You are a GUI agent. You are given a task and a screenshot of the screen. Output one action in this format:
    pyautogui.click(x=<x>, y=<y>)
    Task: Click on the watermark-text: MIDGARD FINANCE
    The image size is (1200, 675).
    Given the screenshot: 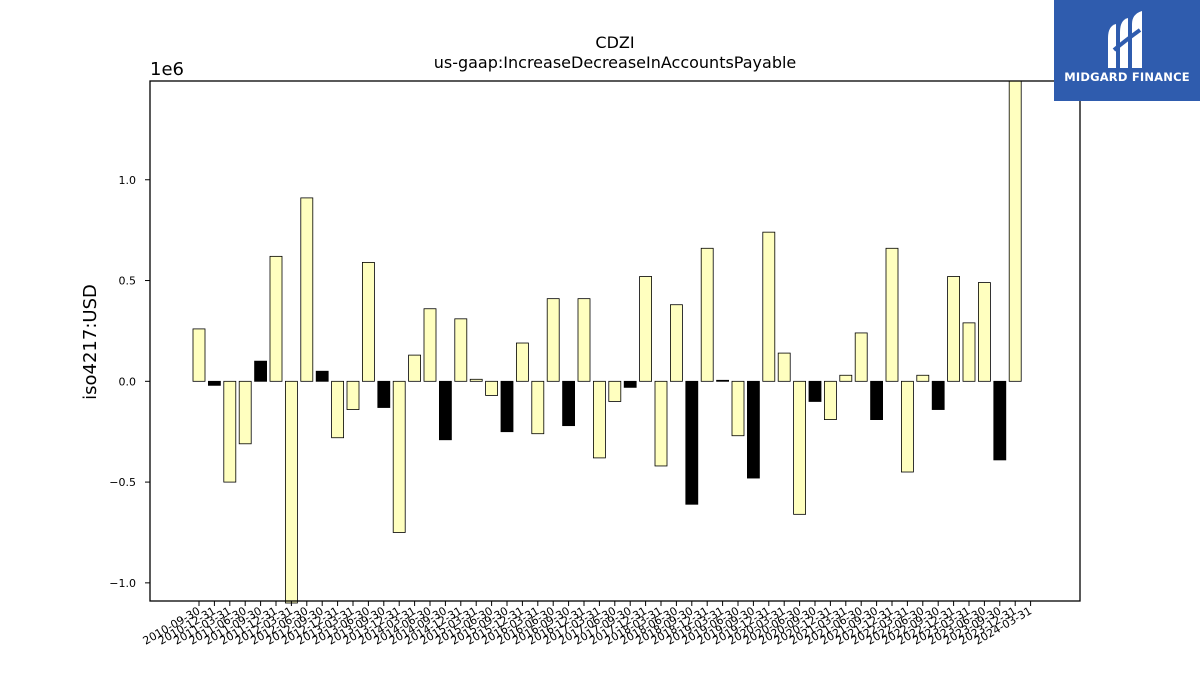 What is the action you would take?
    pyautogui.click(x=1127, y=77)
    